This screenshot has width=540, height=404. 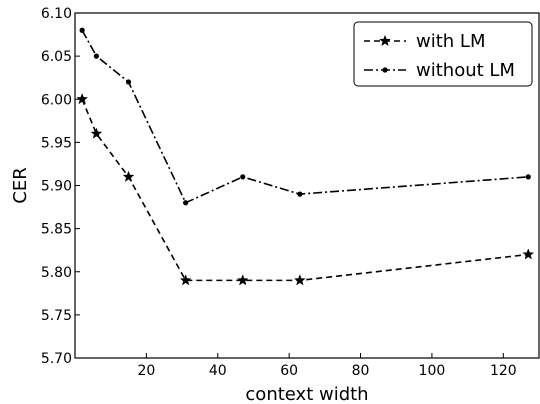 What do you see at coordinates (56, 100) in the screenshot?
I see `y-tick-label: 6.00` at bounding box center [56, 100].